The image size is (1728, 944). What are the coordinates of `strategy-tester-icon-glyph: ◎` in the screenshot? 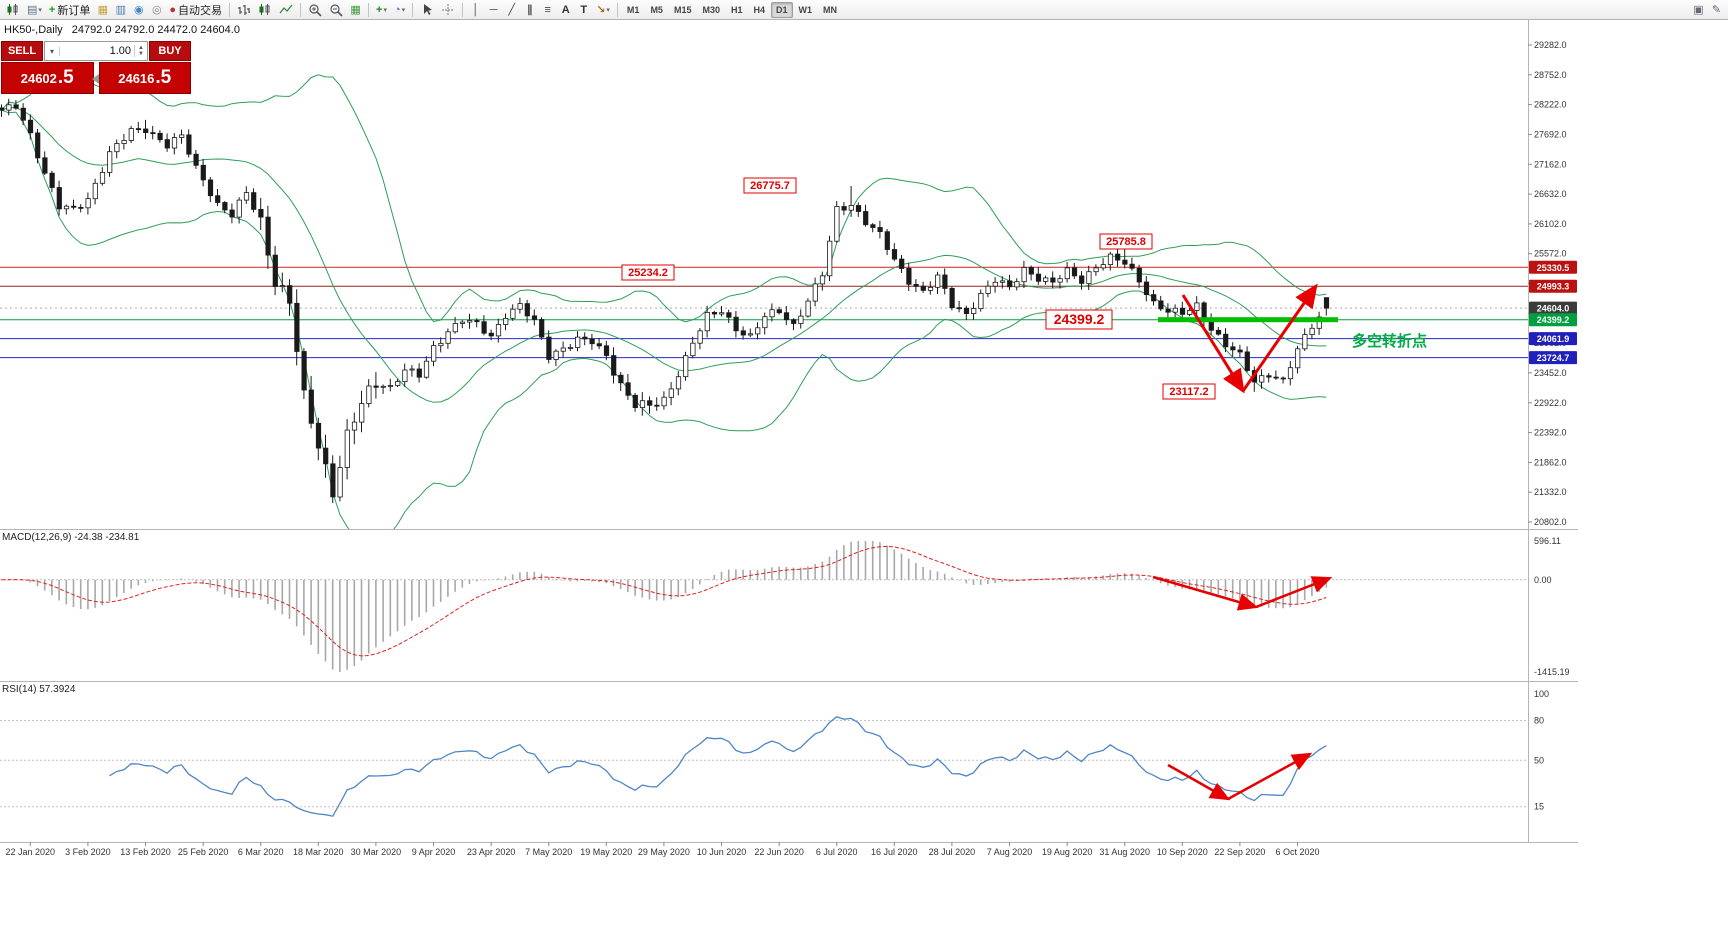 It's located at (157, 10).